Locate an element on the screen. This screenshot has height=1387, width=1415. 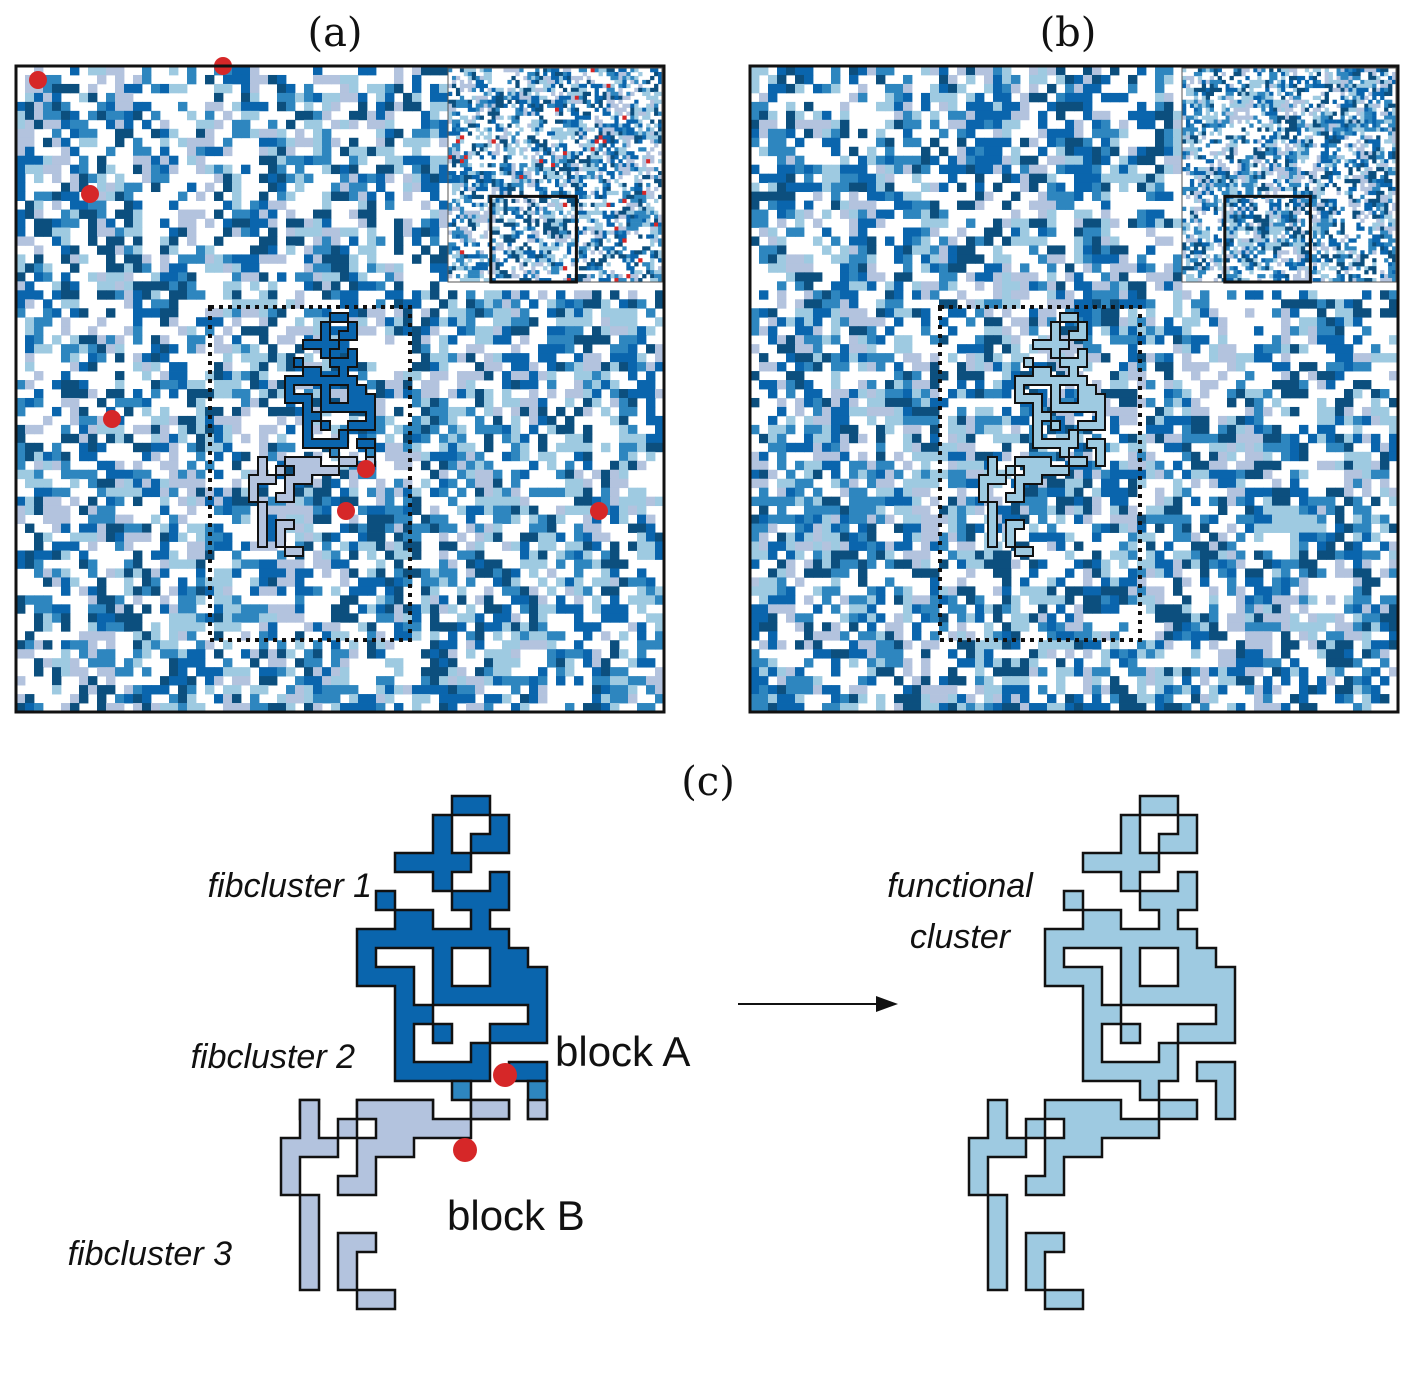
functional-cluster-diagram is located at coordinates (1102, 1052).